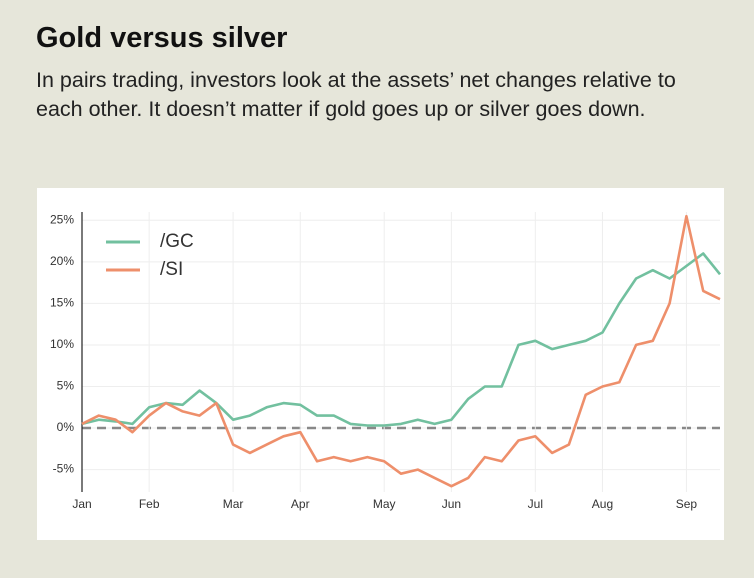 Image resolution: width=754 pixels, height=578 pixels. Describe the element at coordinates (62, 303) in the screenshot. I see `y-tick-label: 15%` at that location.